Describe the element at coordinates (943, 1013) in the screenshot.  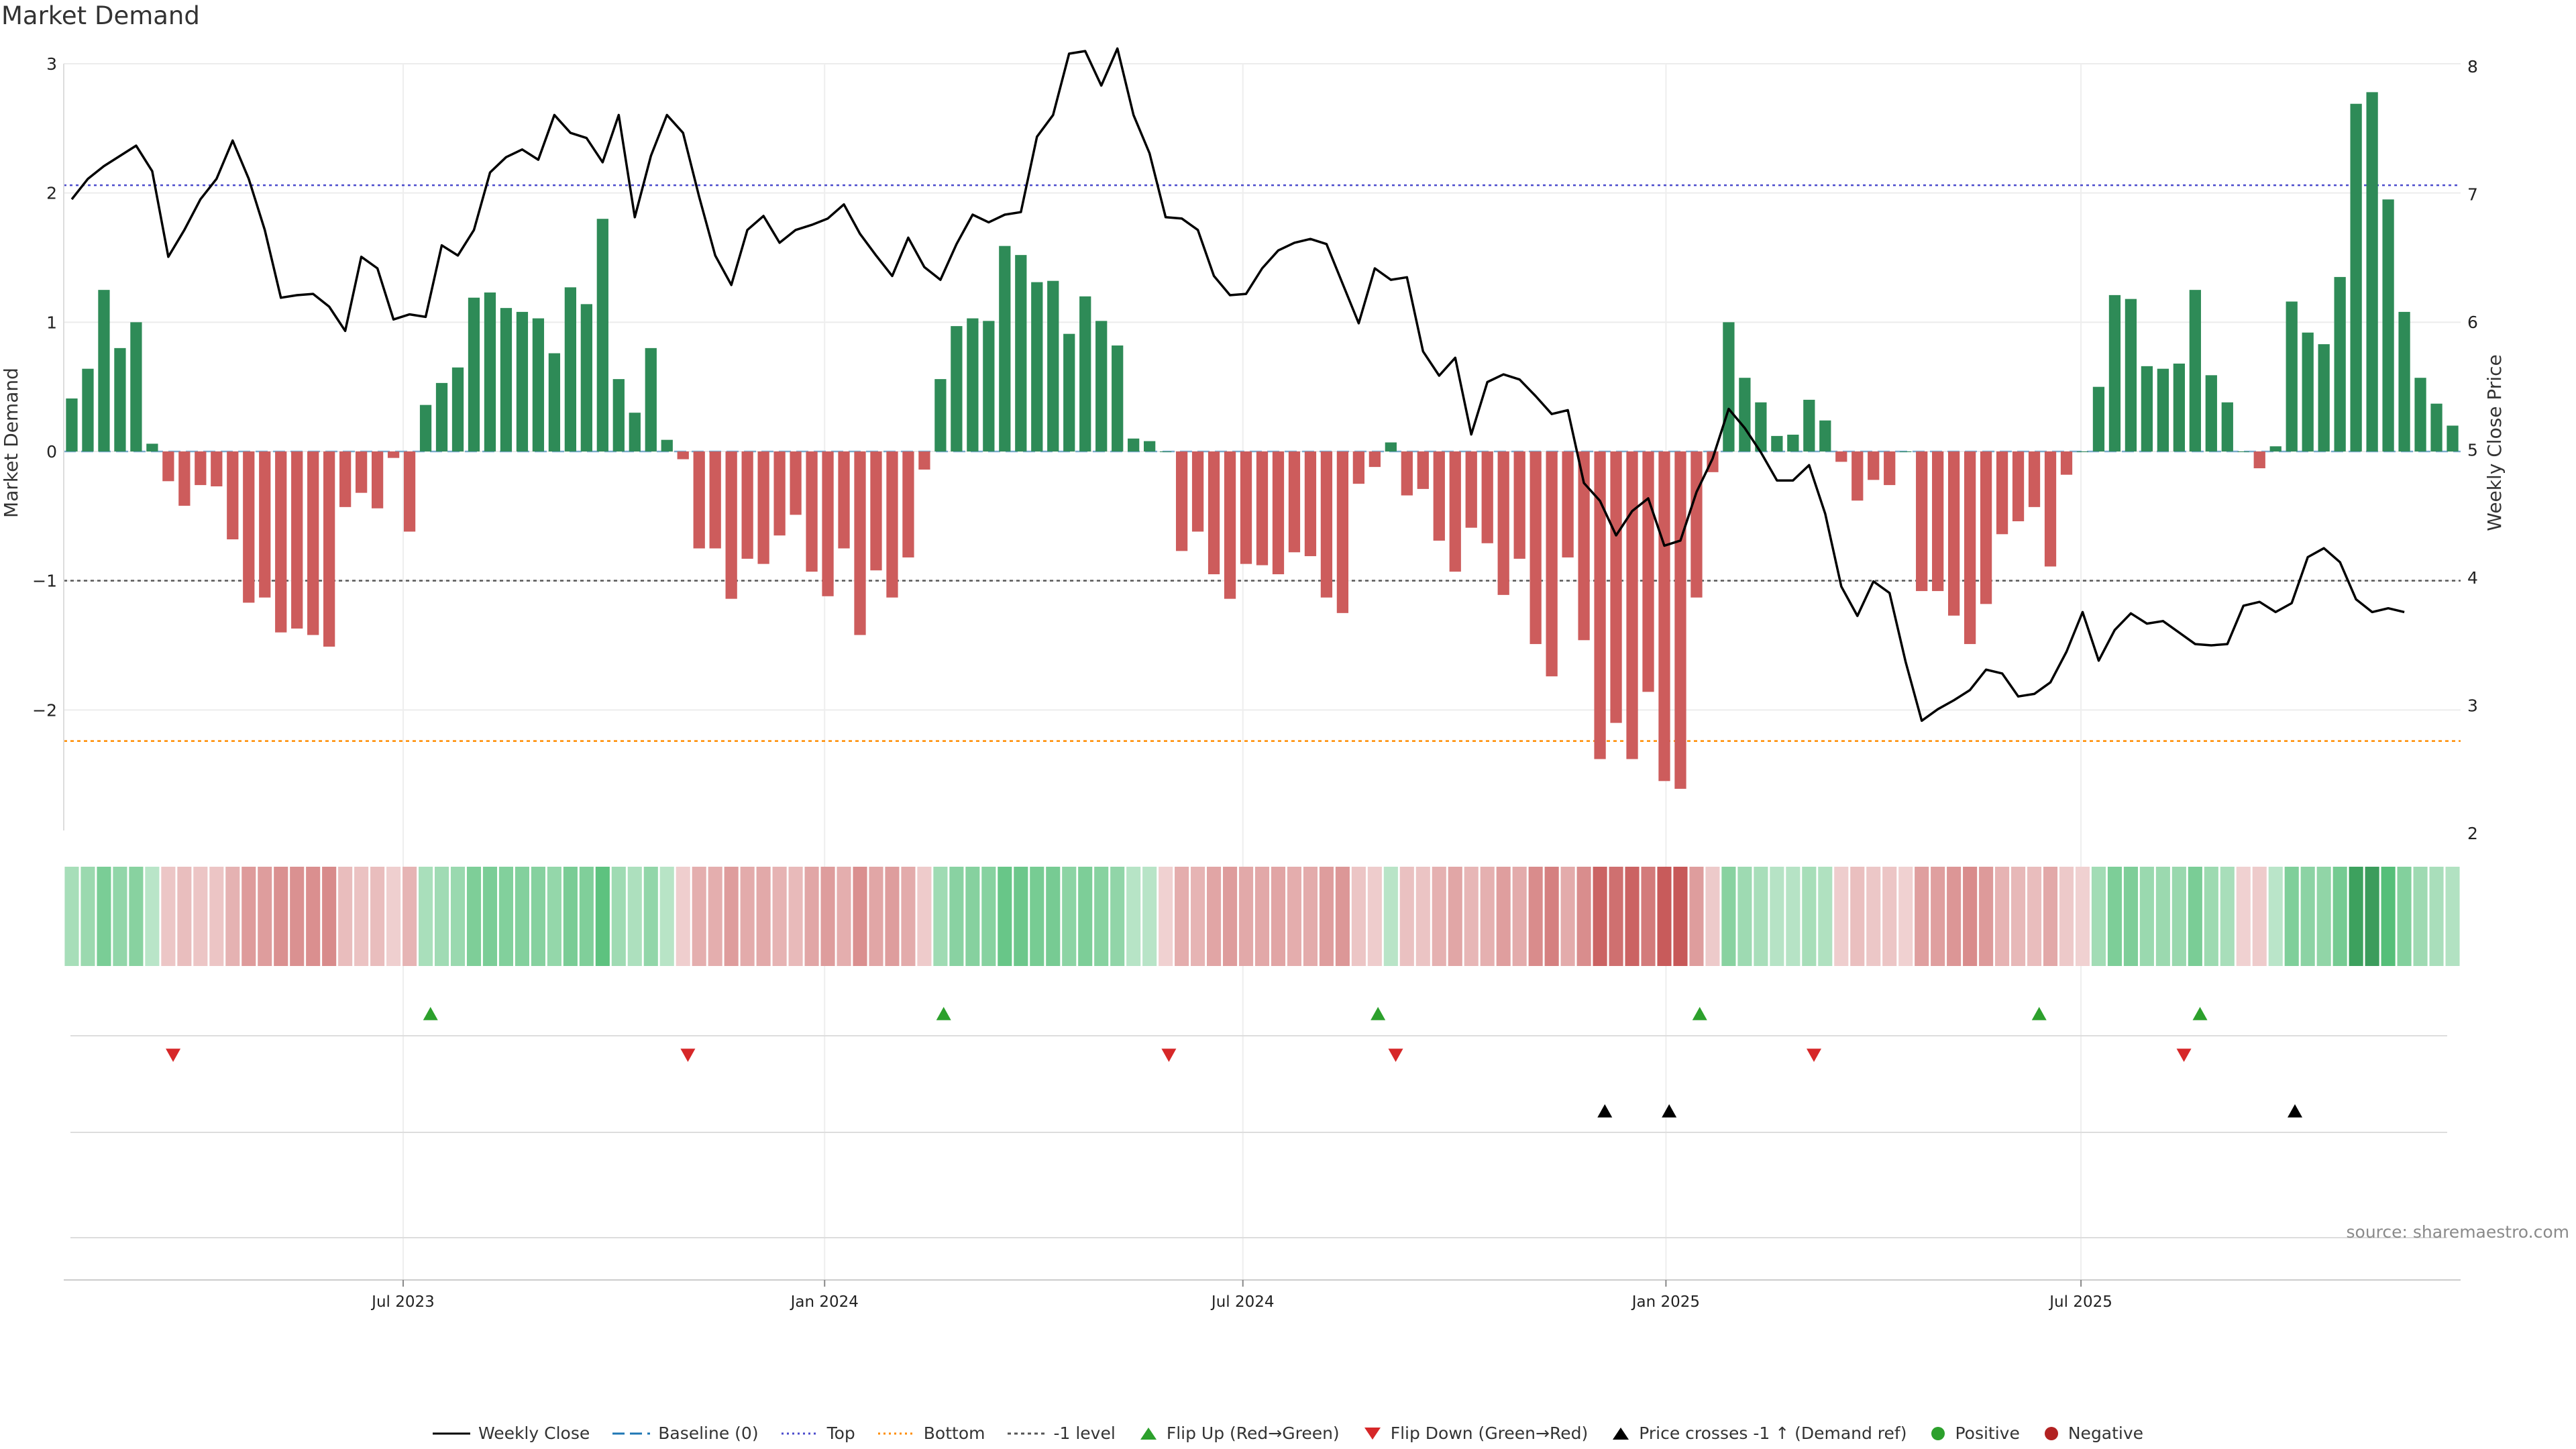
I see `flip-up-marker` at that location.